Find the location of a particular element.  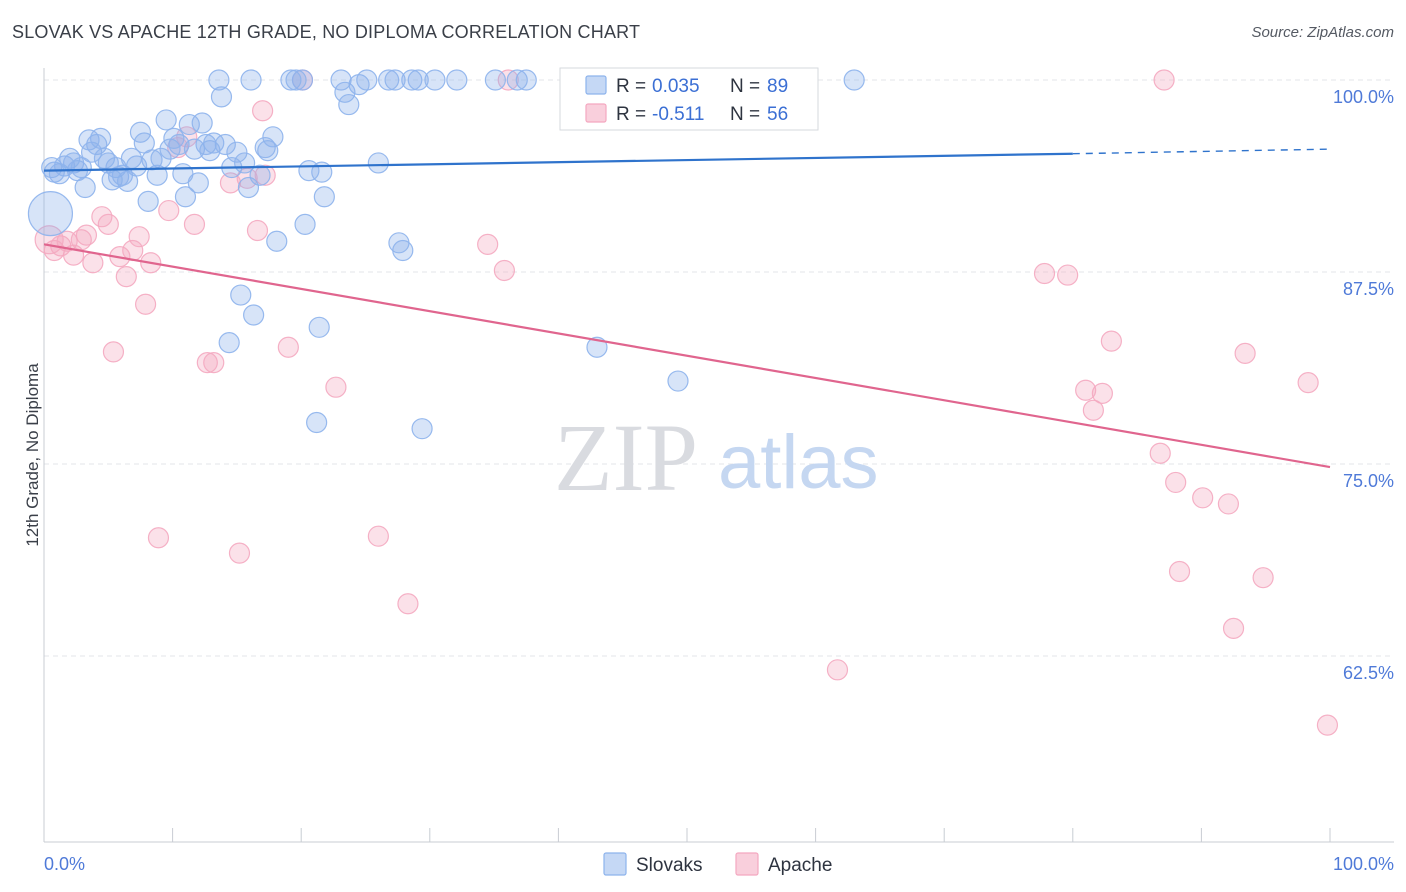

y-tick-label: 87.5% is located at coordinates (1368, 289).